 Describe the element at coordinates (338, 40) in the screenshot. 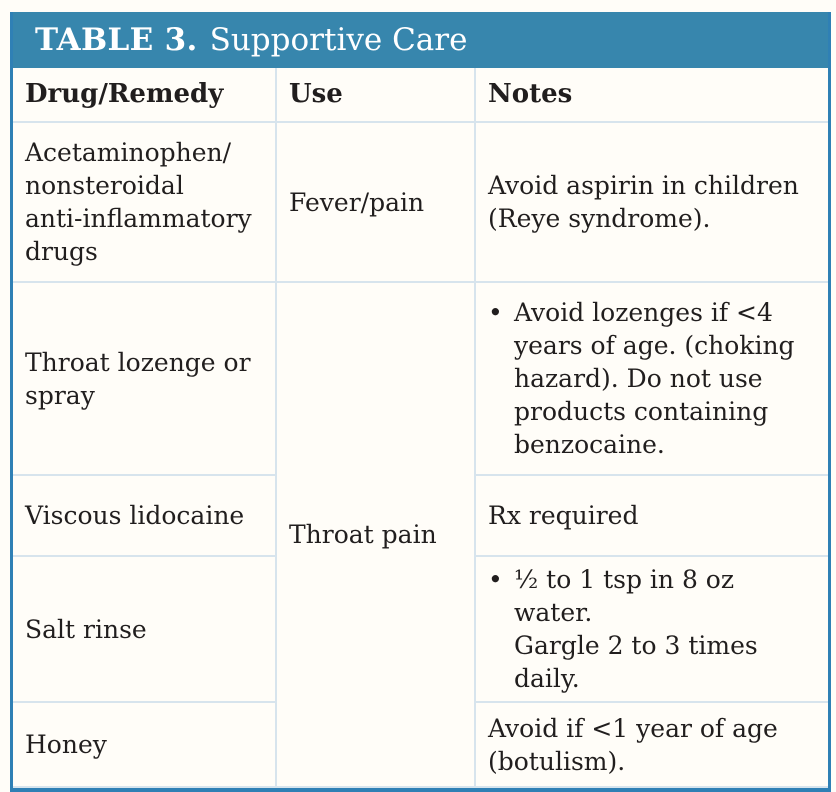

I see `table-title-text: Supportive Care` at that location.